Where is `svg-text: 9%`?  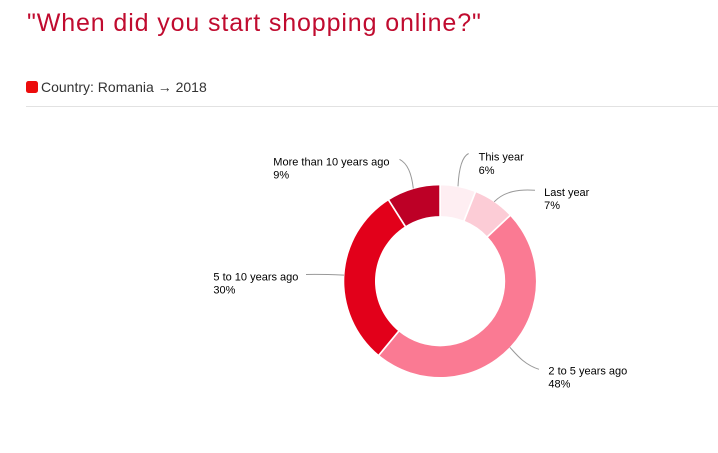 svg-text: 9% is located at coordinates (281, 176).